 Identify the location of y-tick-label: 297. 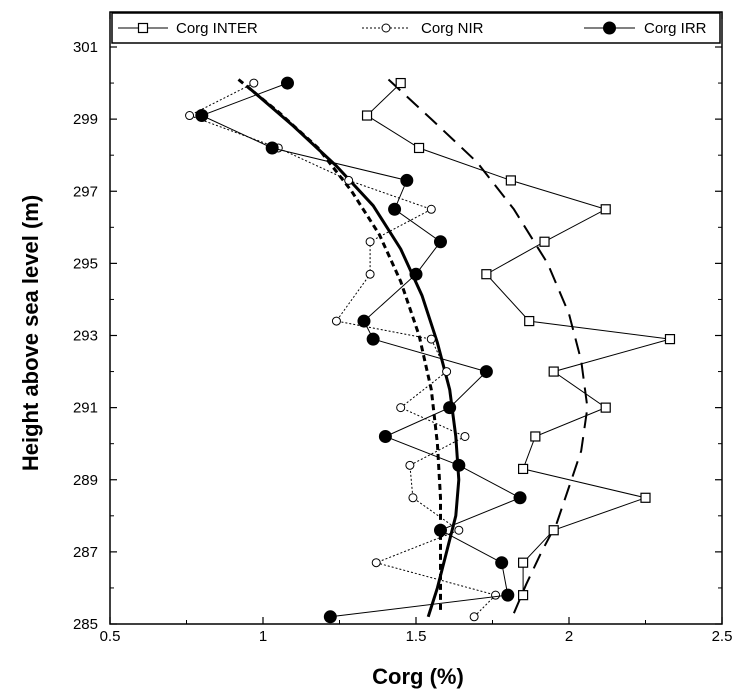
(85, 191).